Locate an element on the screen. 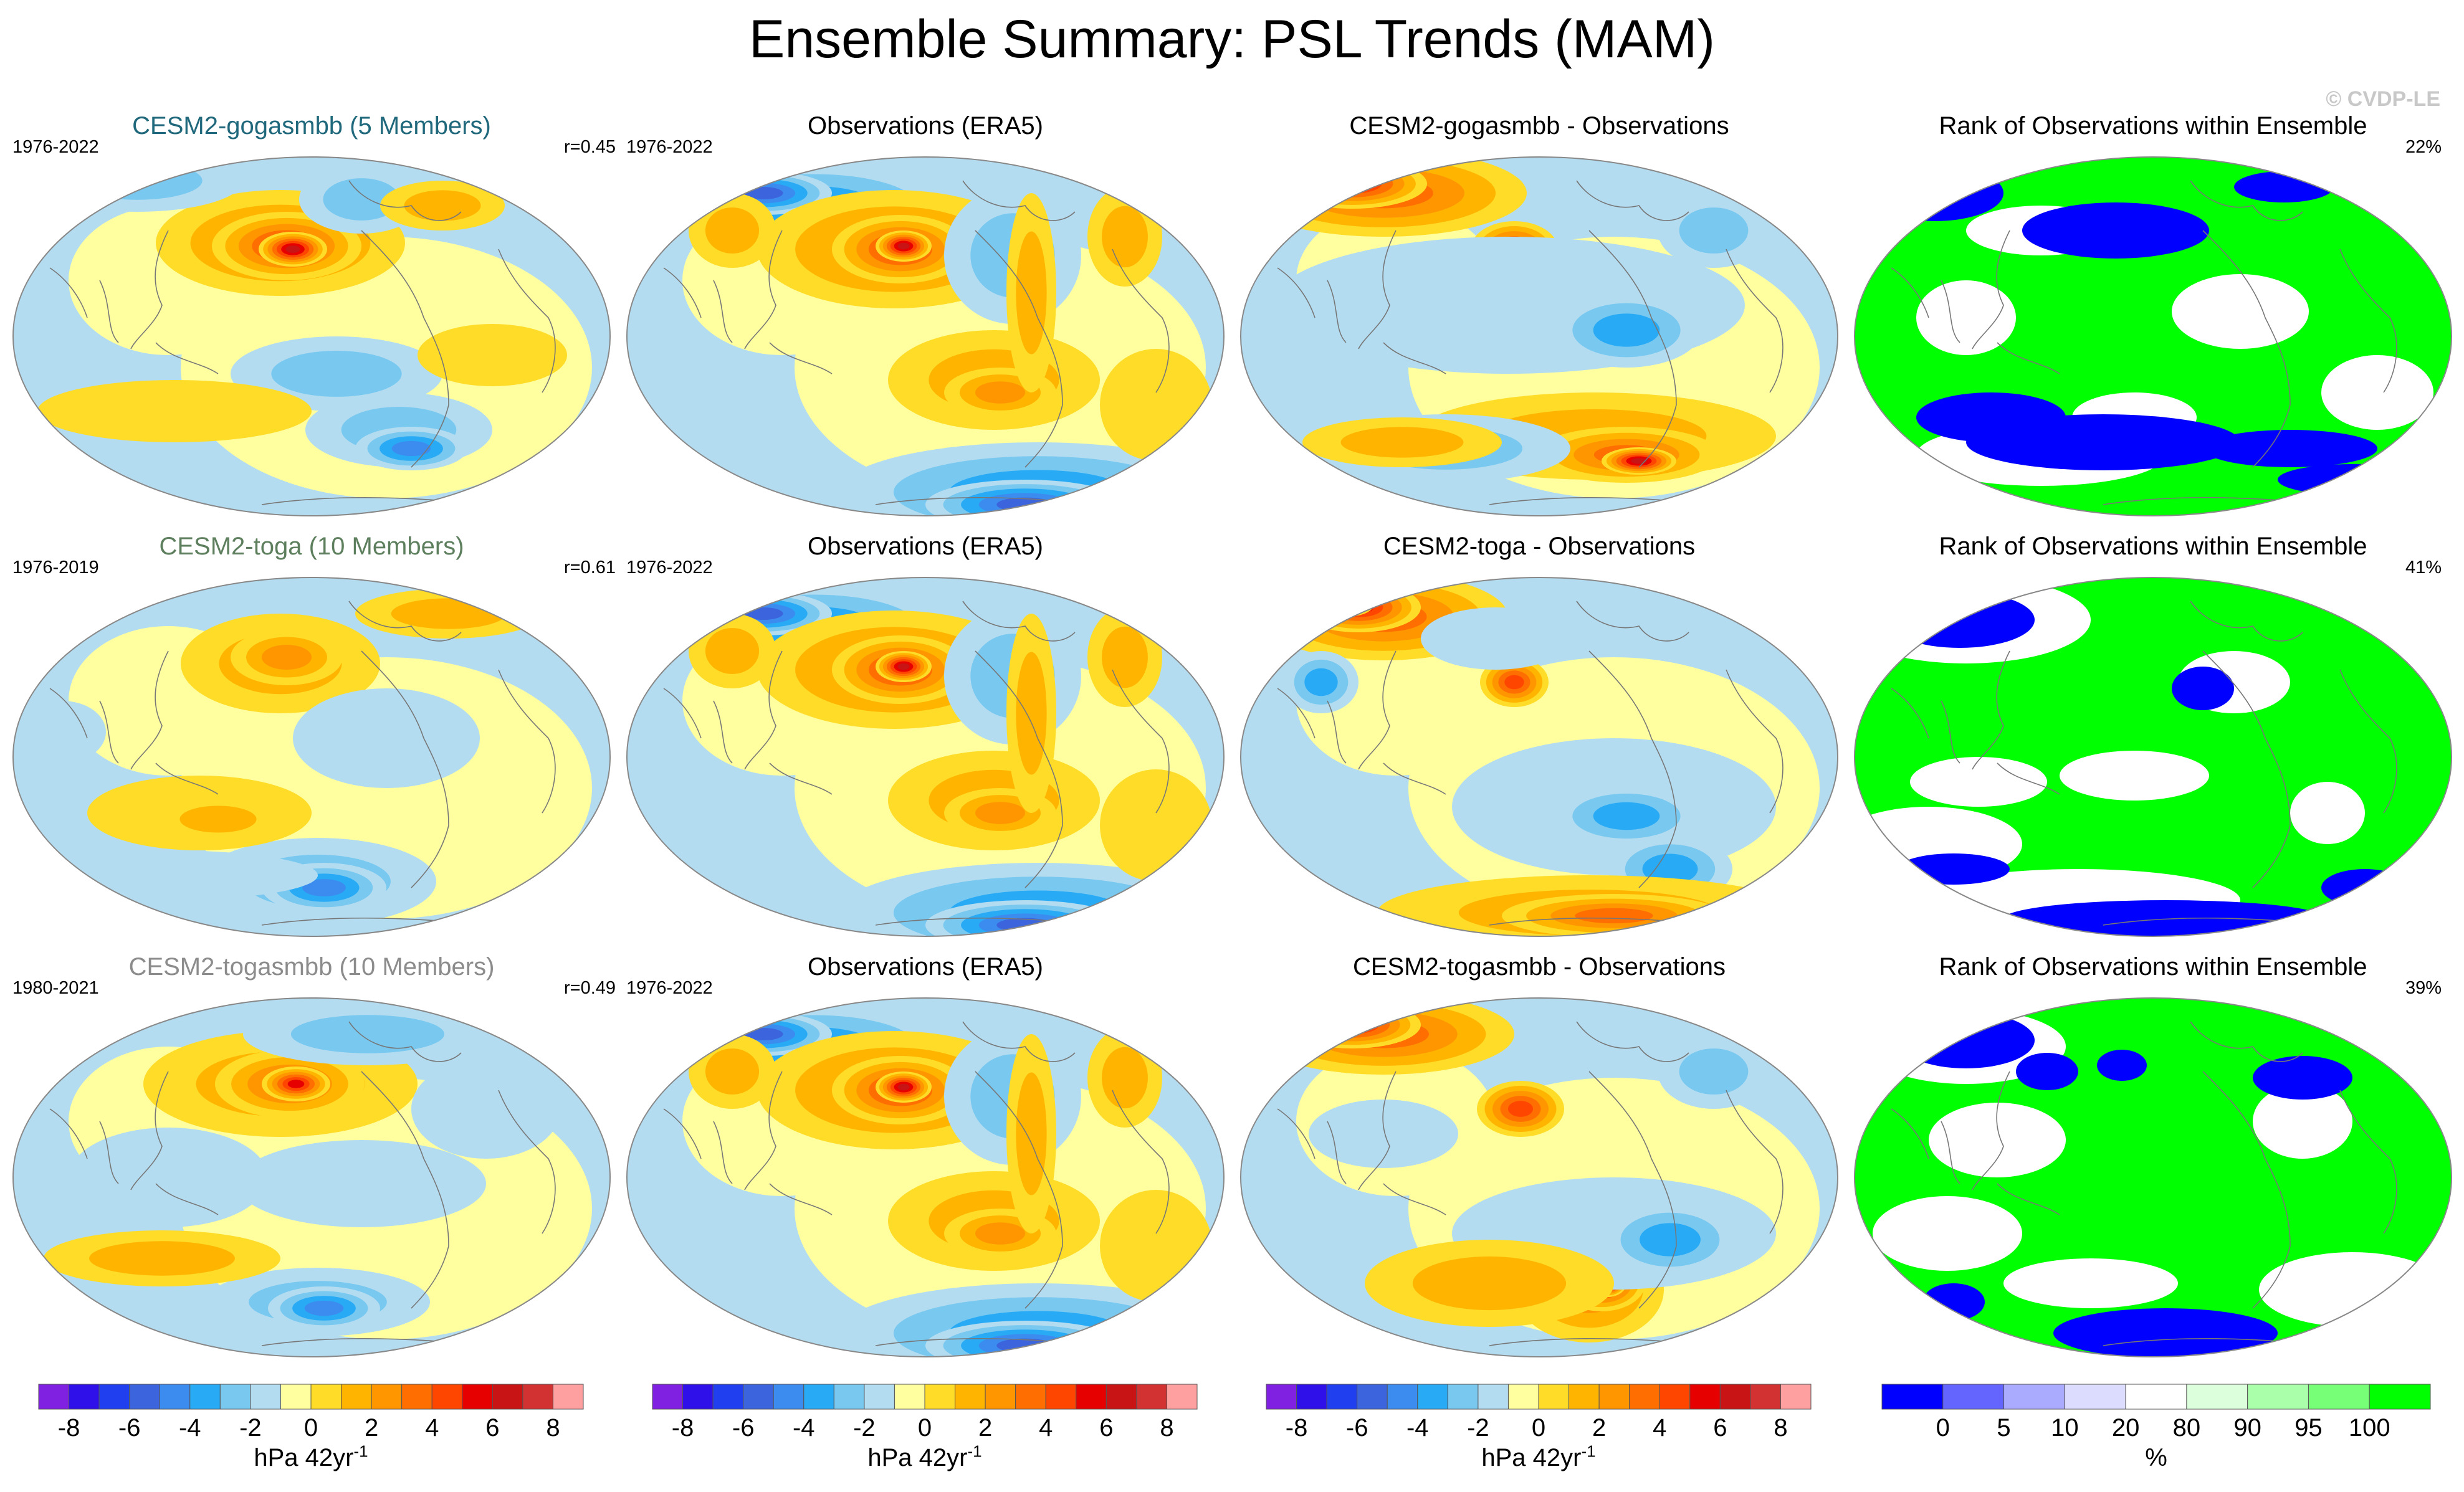 The image size is (2464, 1492). colorbar-tick-label: 4 is located at coordinates (1660, 1428).